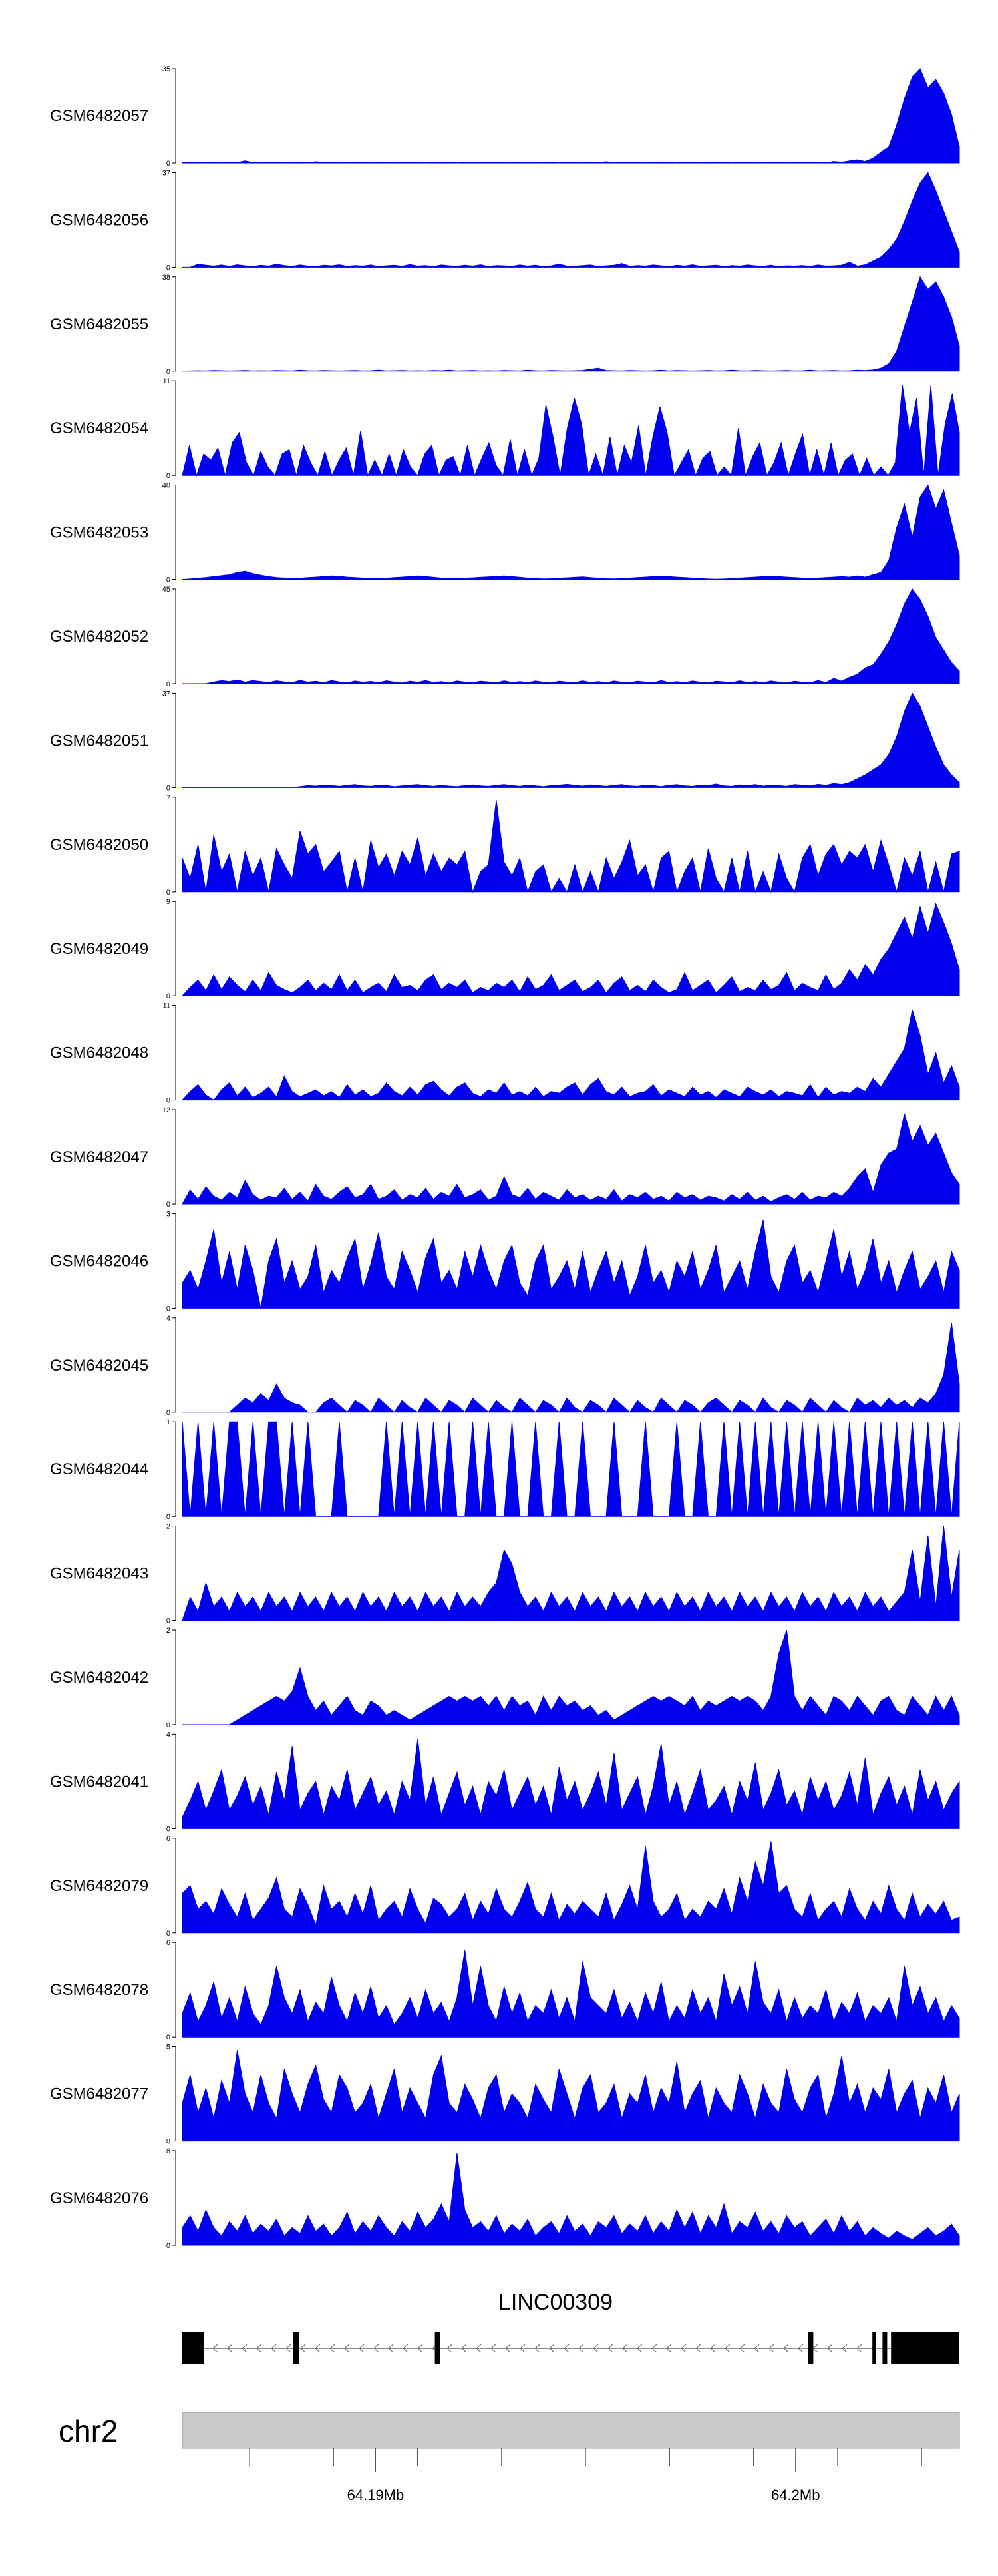 The width and height of the screenshot is (998, 2576). What do you see at coordinates (166, 486) in the screenshot?
I see `y-tick-label-max: 40` at bounding box center [166, 486].